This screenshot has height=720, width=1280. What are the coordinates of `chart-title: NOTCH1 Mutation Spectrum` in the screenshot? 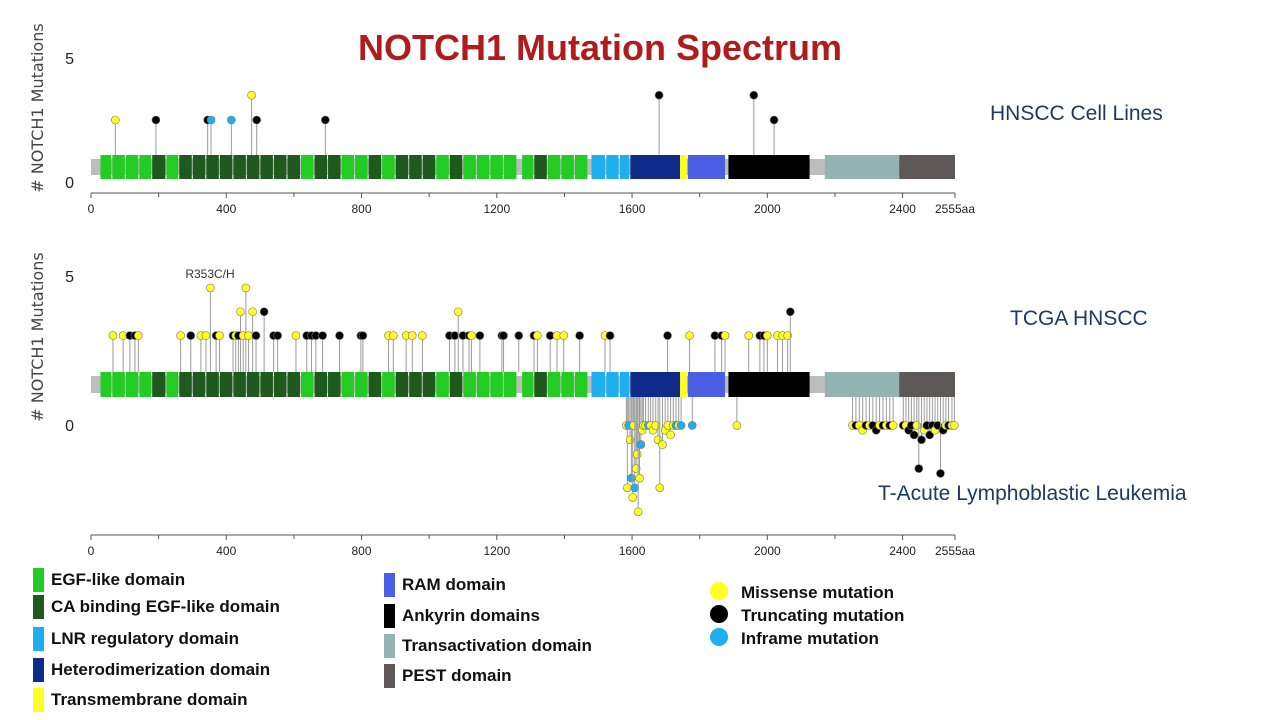 It's located at (600, 47).